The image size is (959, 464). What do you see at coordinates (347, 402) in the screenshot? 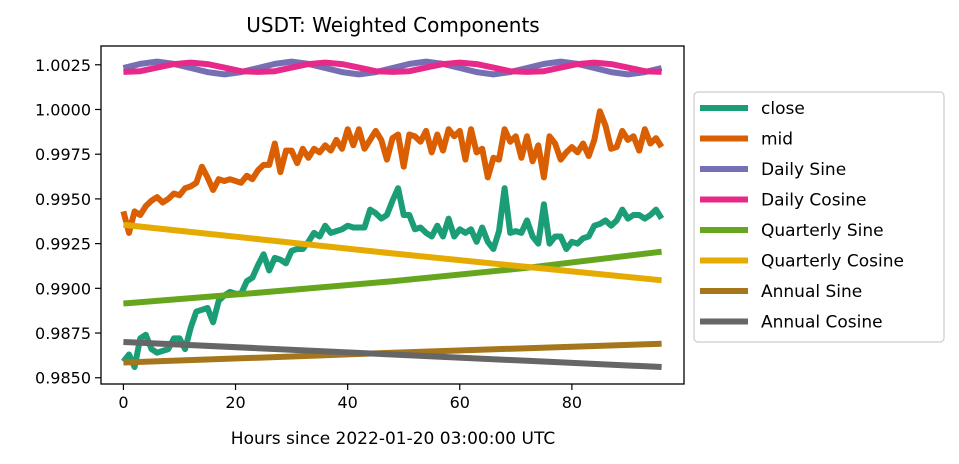
I see `x-tick-label: 40` at bounding box center [347, 402].